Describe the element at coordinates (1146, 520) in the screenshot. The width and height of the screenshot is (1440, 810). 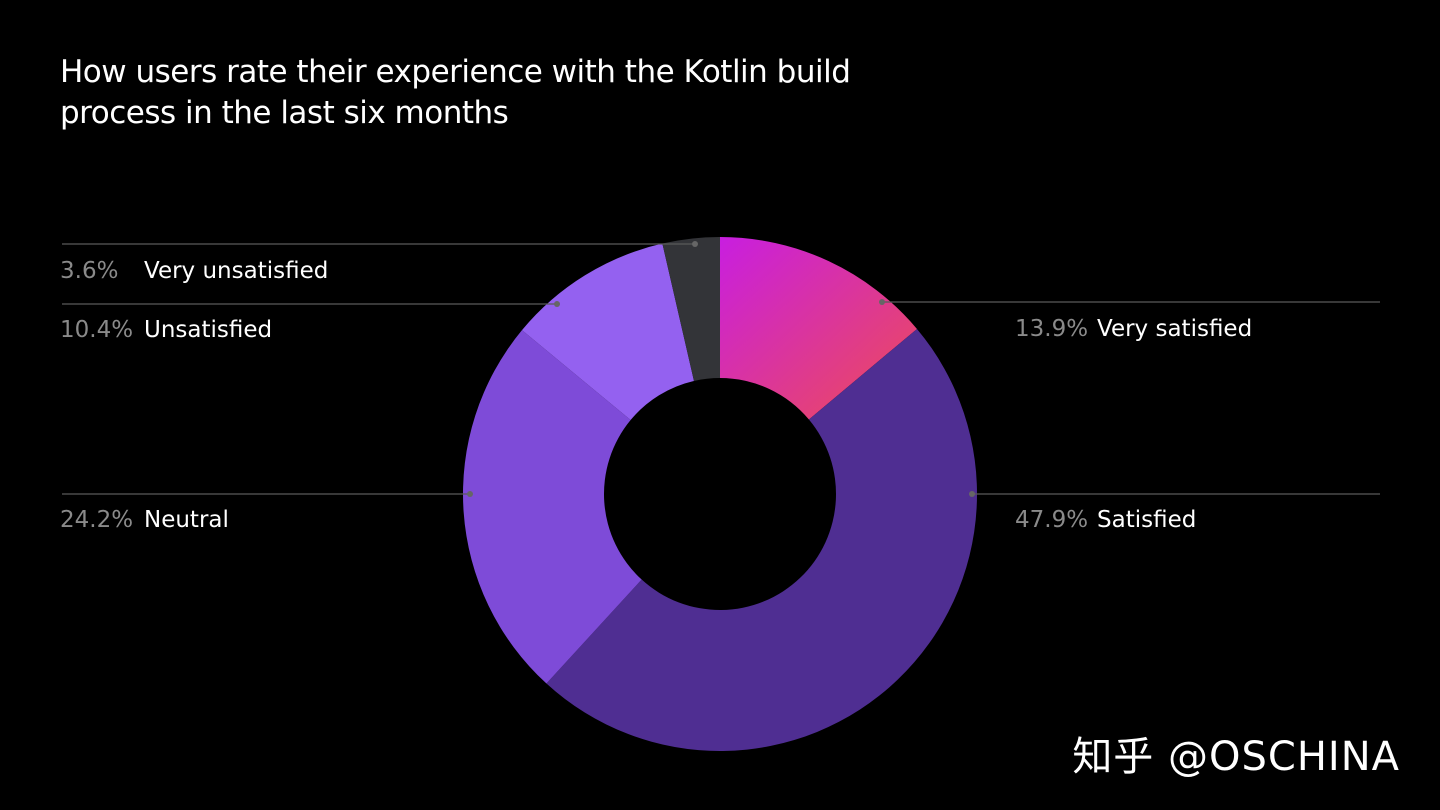
I see `data-label-category: Satisfied` at that location.